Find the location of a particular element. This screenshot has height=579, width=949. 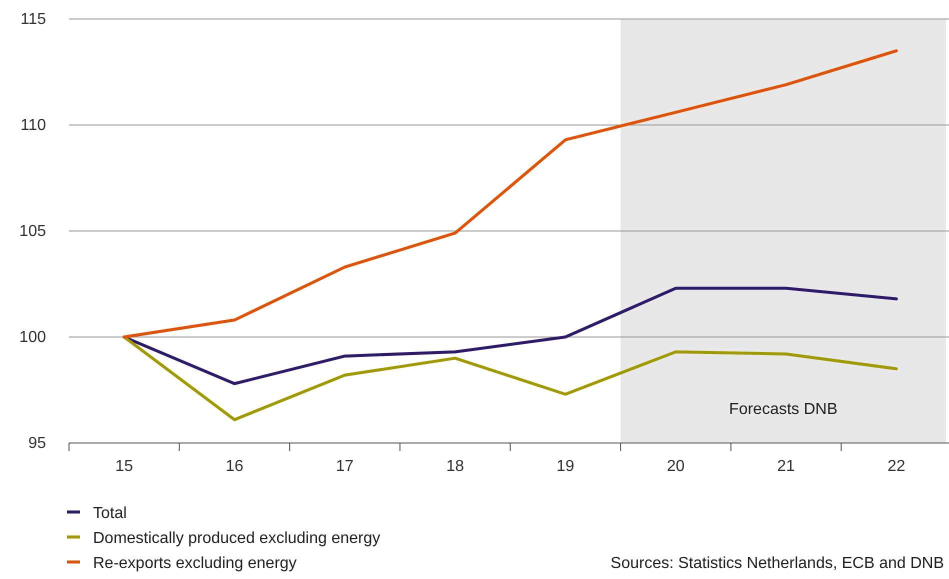

x-tick-label: 17 is located at coordinates (345, 466).